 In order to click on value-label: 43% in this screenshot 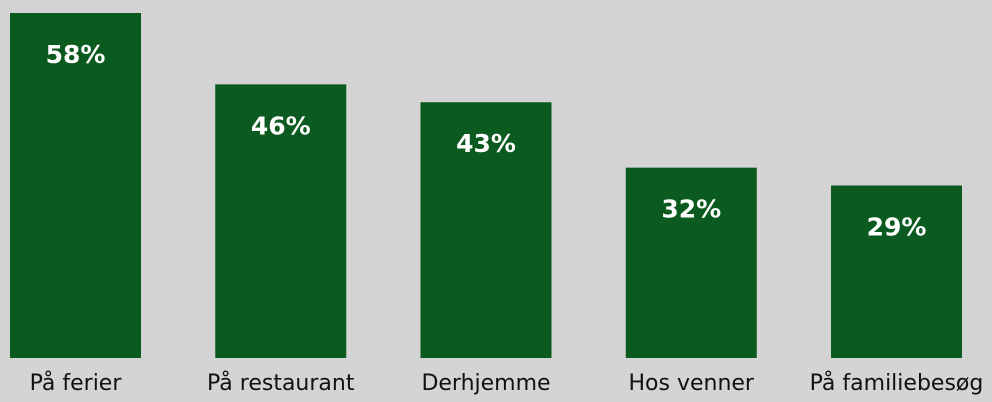, I will do `click(486, 143)`.